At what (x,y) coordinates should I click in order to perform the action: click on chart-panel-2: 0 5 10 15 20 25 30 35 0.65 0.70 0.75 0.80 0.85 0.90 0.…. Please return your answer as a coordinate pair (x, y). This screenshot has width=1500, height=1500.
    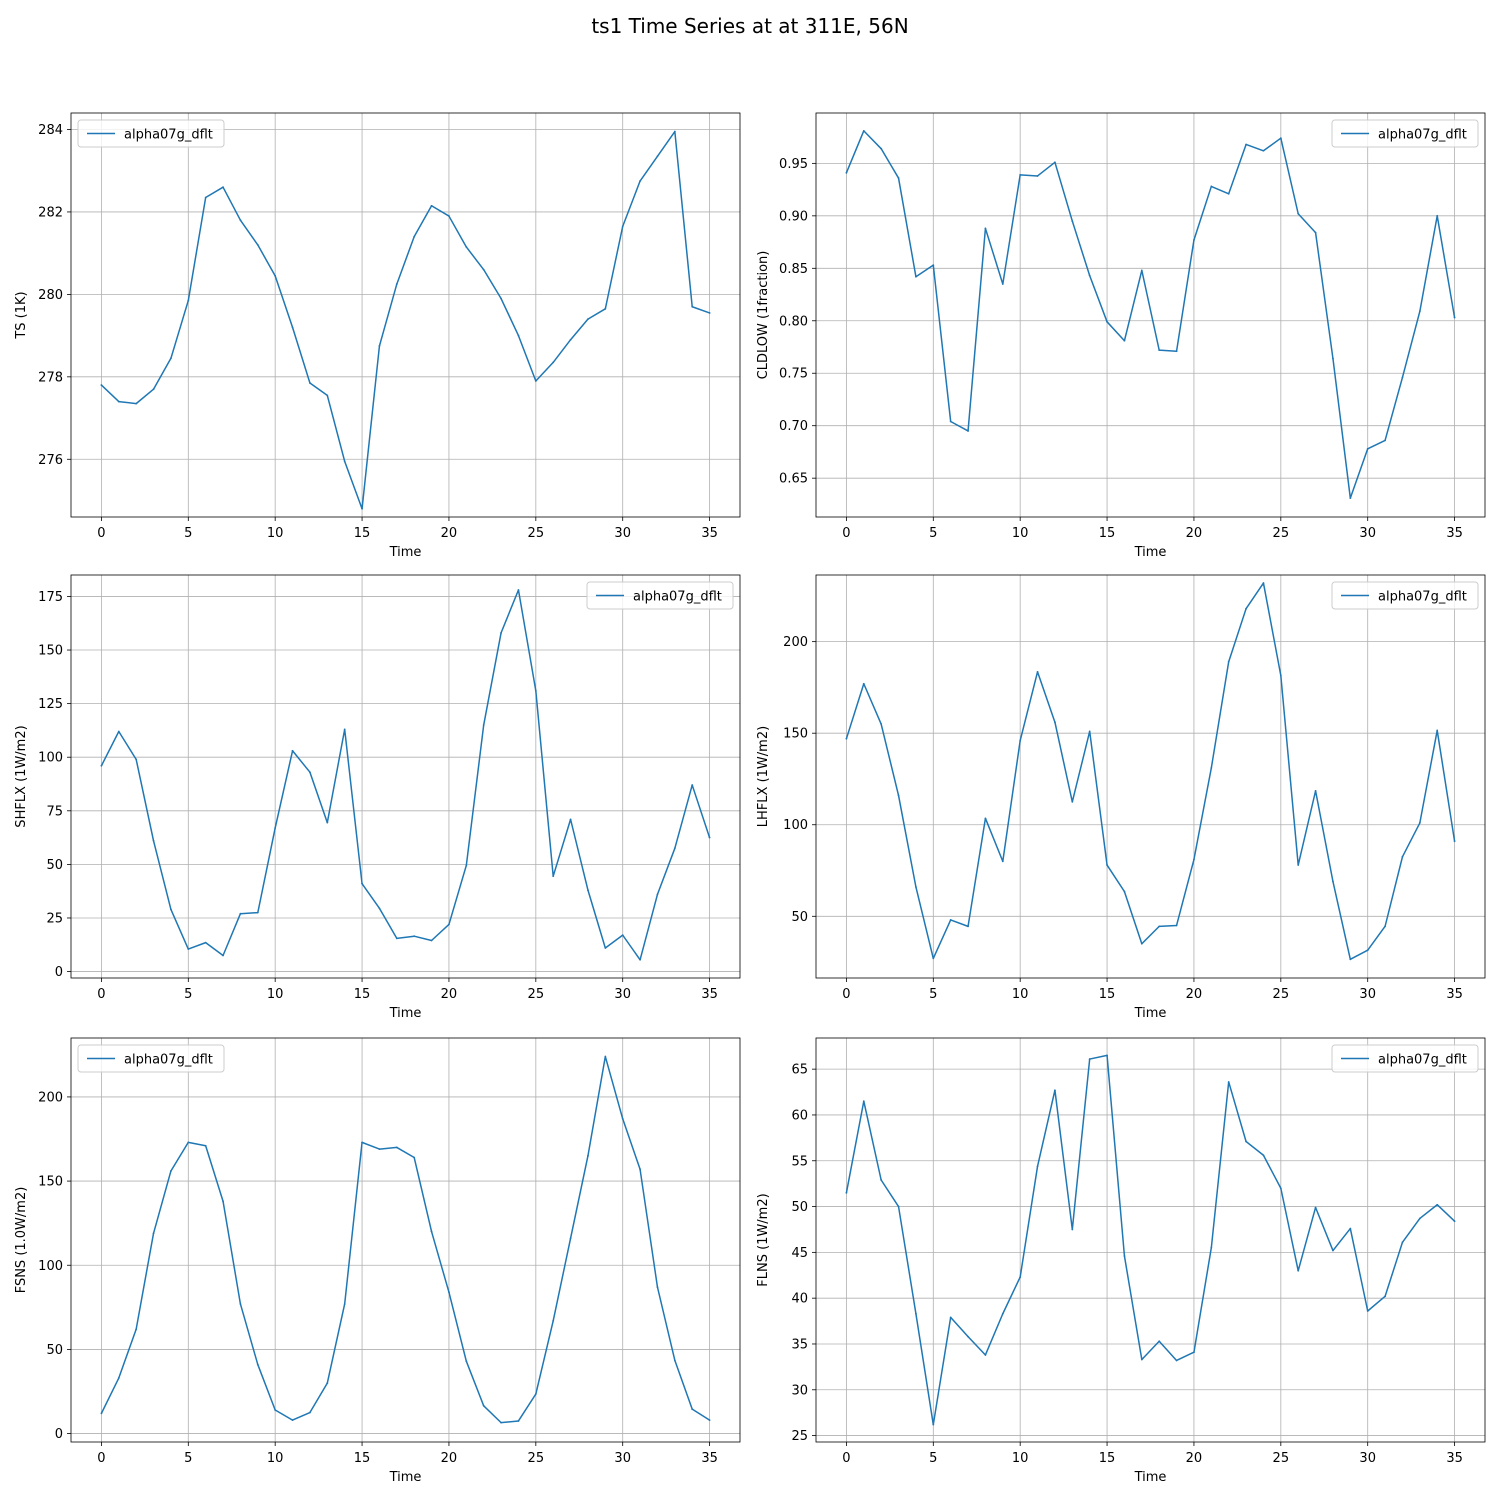
    Looking at the image, I should click on (1121, 336).